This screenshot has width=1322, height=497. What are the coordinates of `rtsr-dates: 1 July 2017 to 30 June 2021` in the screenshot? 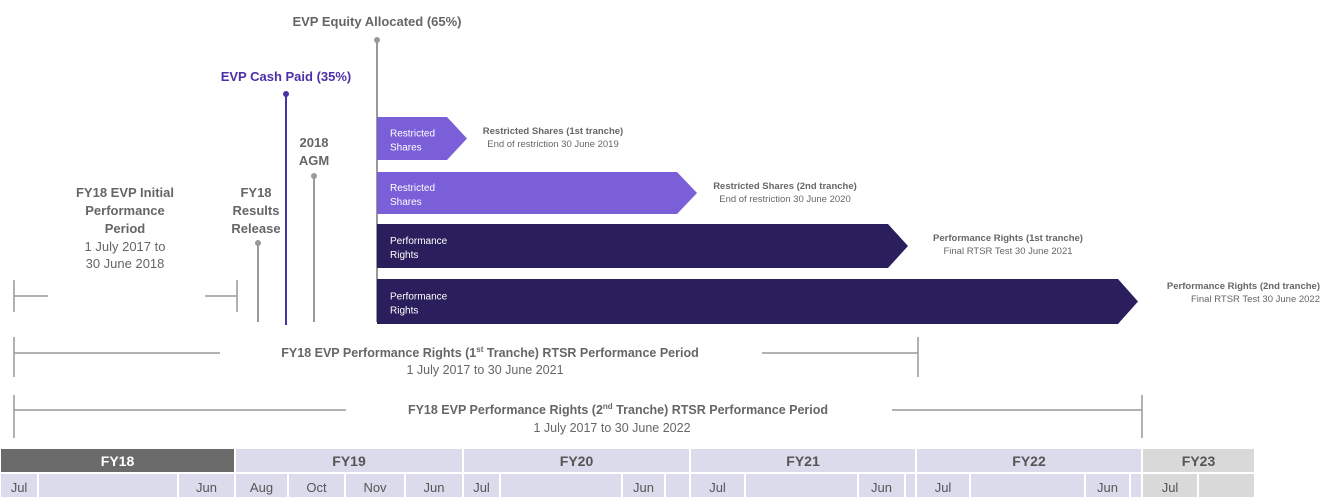 It's located at (484, 370).